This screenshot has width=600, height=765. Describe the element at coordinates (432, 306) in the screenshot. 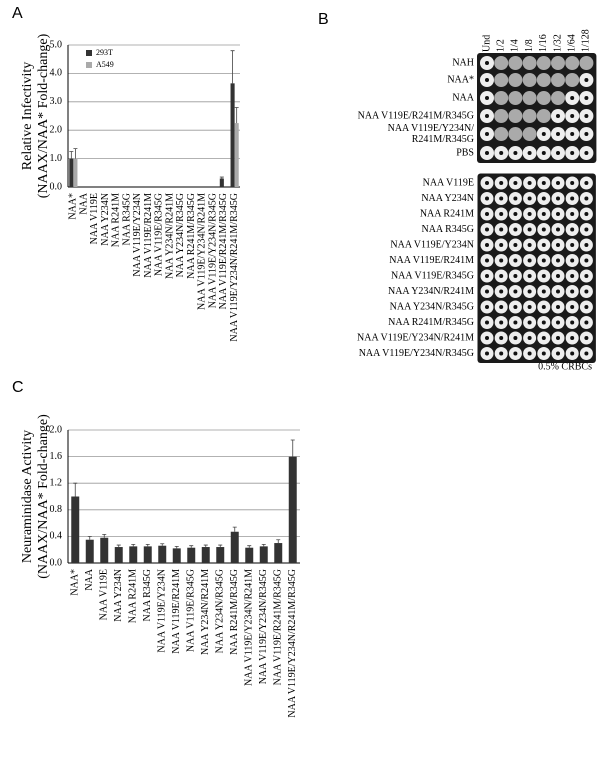

I see `row-label: NAA Y234N/R345G` at that location.